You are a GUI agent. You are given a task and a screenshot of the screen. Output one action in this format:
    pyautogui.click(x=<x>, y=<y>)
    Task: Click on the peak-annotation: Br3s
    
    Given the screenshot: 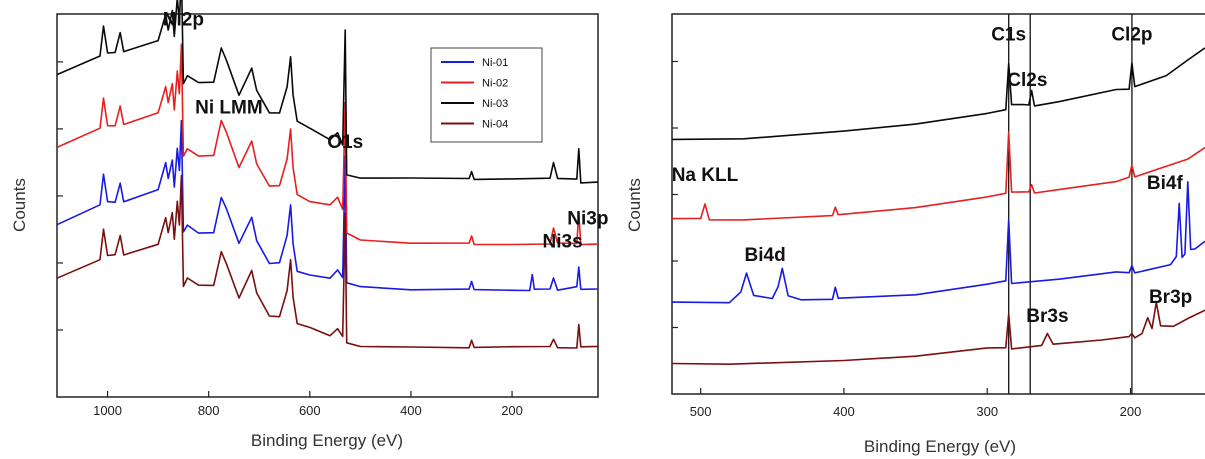 What is the action you would take?
    pyautogui.click(x=1047, y=316)
    